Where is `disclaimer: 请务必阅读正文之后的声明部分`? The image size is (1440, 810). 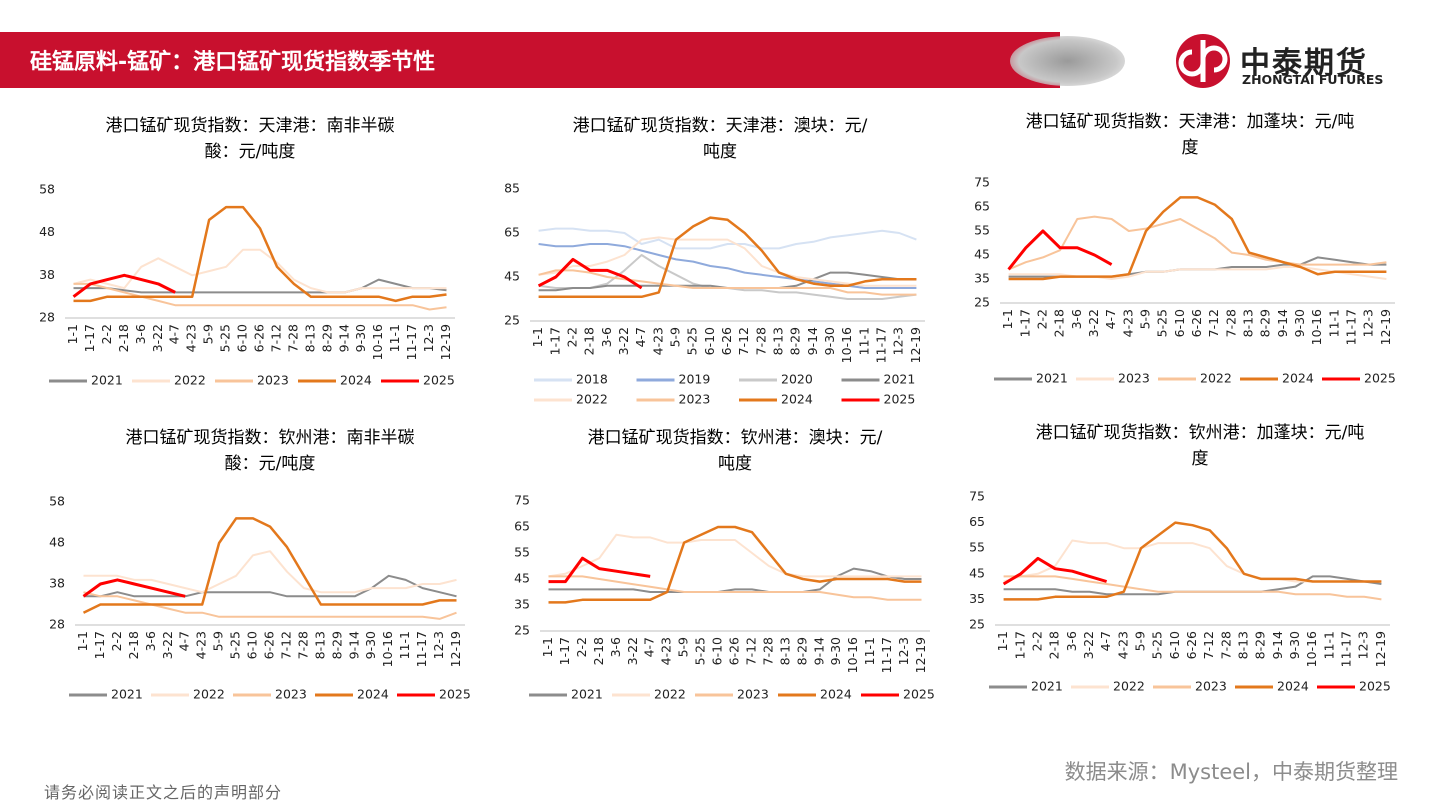
disclaimer: 请务必阅读正文之后的声明部分 is located at coordinates (163, 792).